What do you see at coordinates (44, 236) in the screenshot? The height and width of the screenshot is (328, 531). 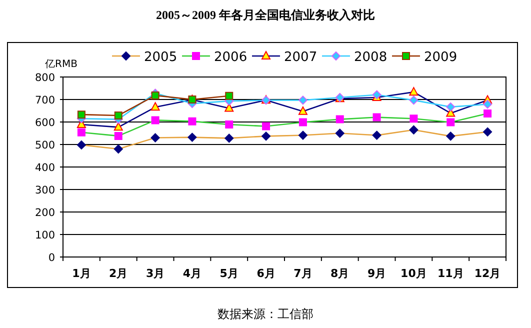 I see `y-tick-label: 100` at bounding box center [44, 236].